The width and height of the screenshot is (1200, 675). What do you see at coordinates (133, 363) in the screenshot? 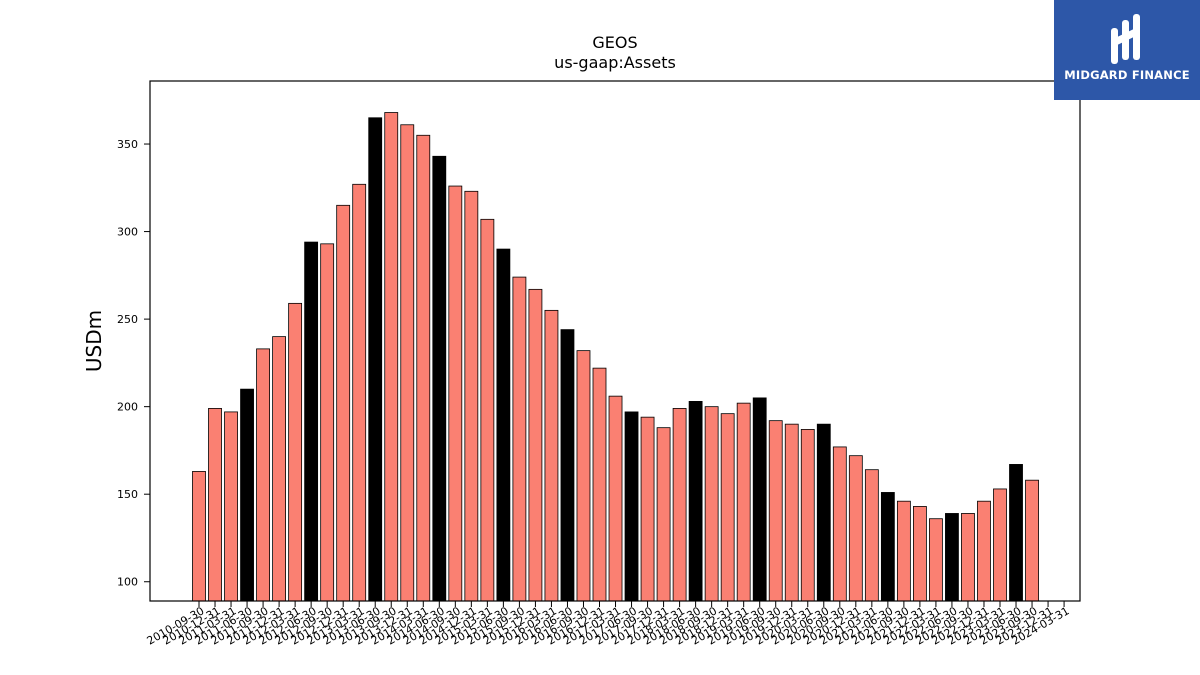
I see `y-axis: 100 150 200 250 300 350` at bounding box center [133, 363].